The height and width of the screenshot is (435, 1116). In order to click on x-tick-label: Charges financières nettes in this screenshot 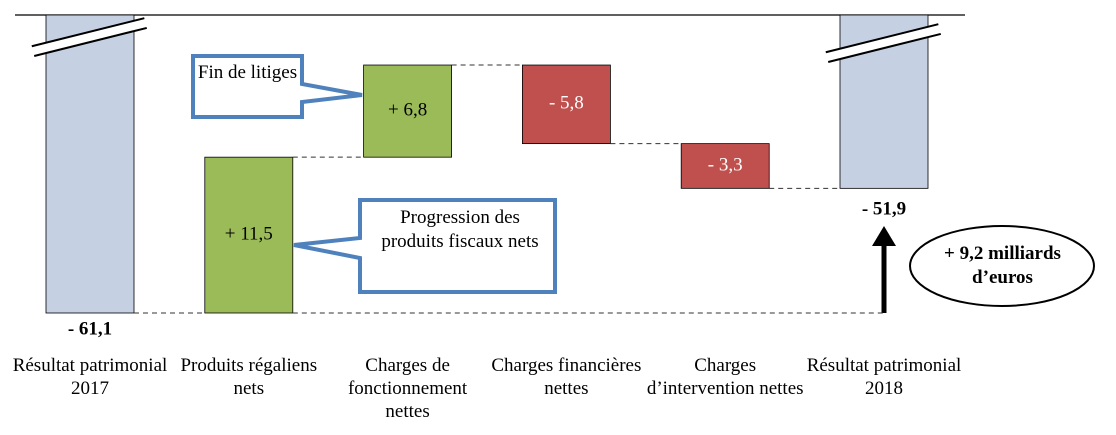, I will do `click(566, 377)`.